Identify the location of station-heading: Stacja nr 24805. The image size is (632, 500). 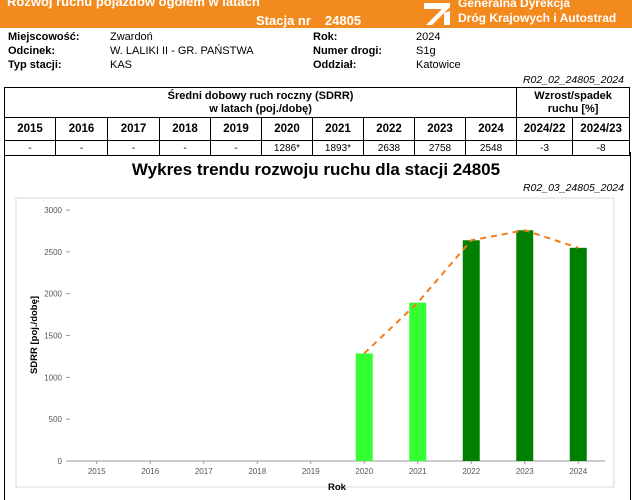
(308, 20).